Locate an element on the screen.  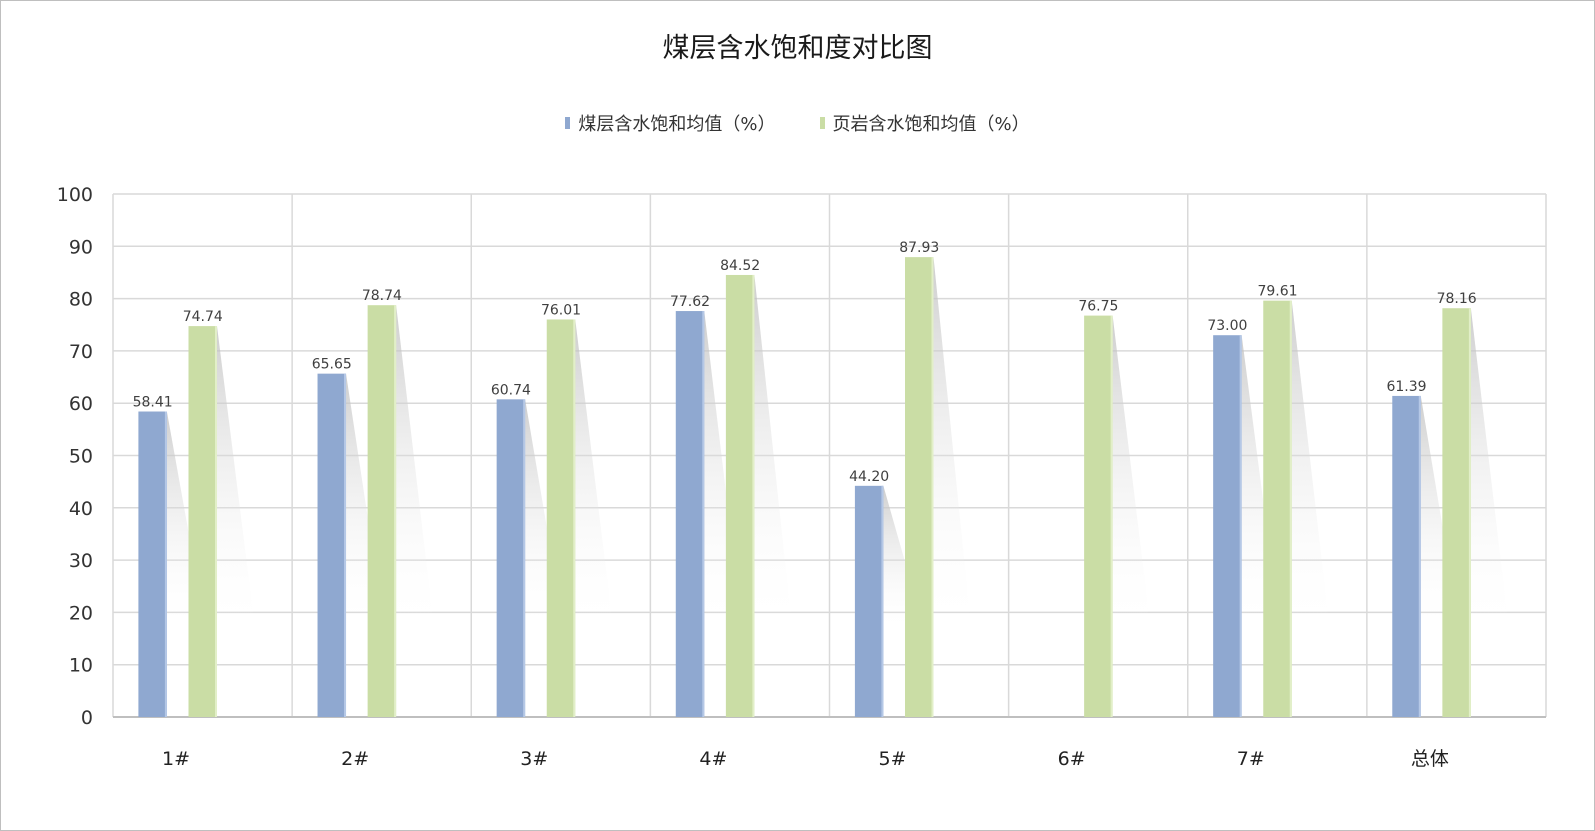
x-tick-label: 4# is located at coordinates (713, 759).